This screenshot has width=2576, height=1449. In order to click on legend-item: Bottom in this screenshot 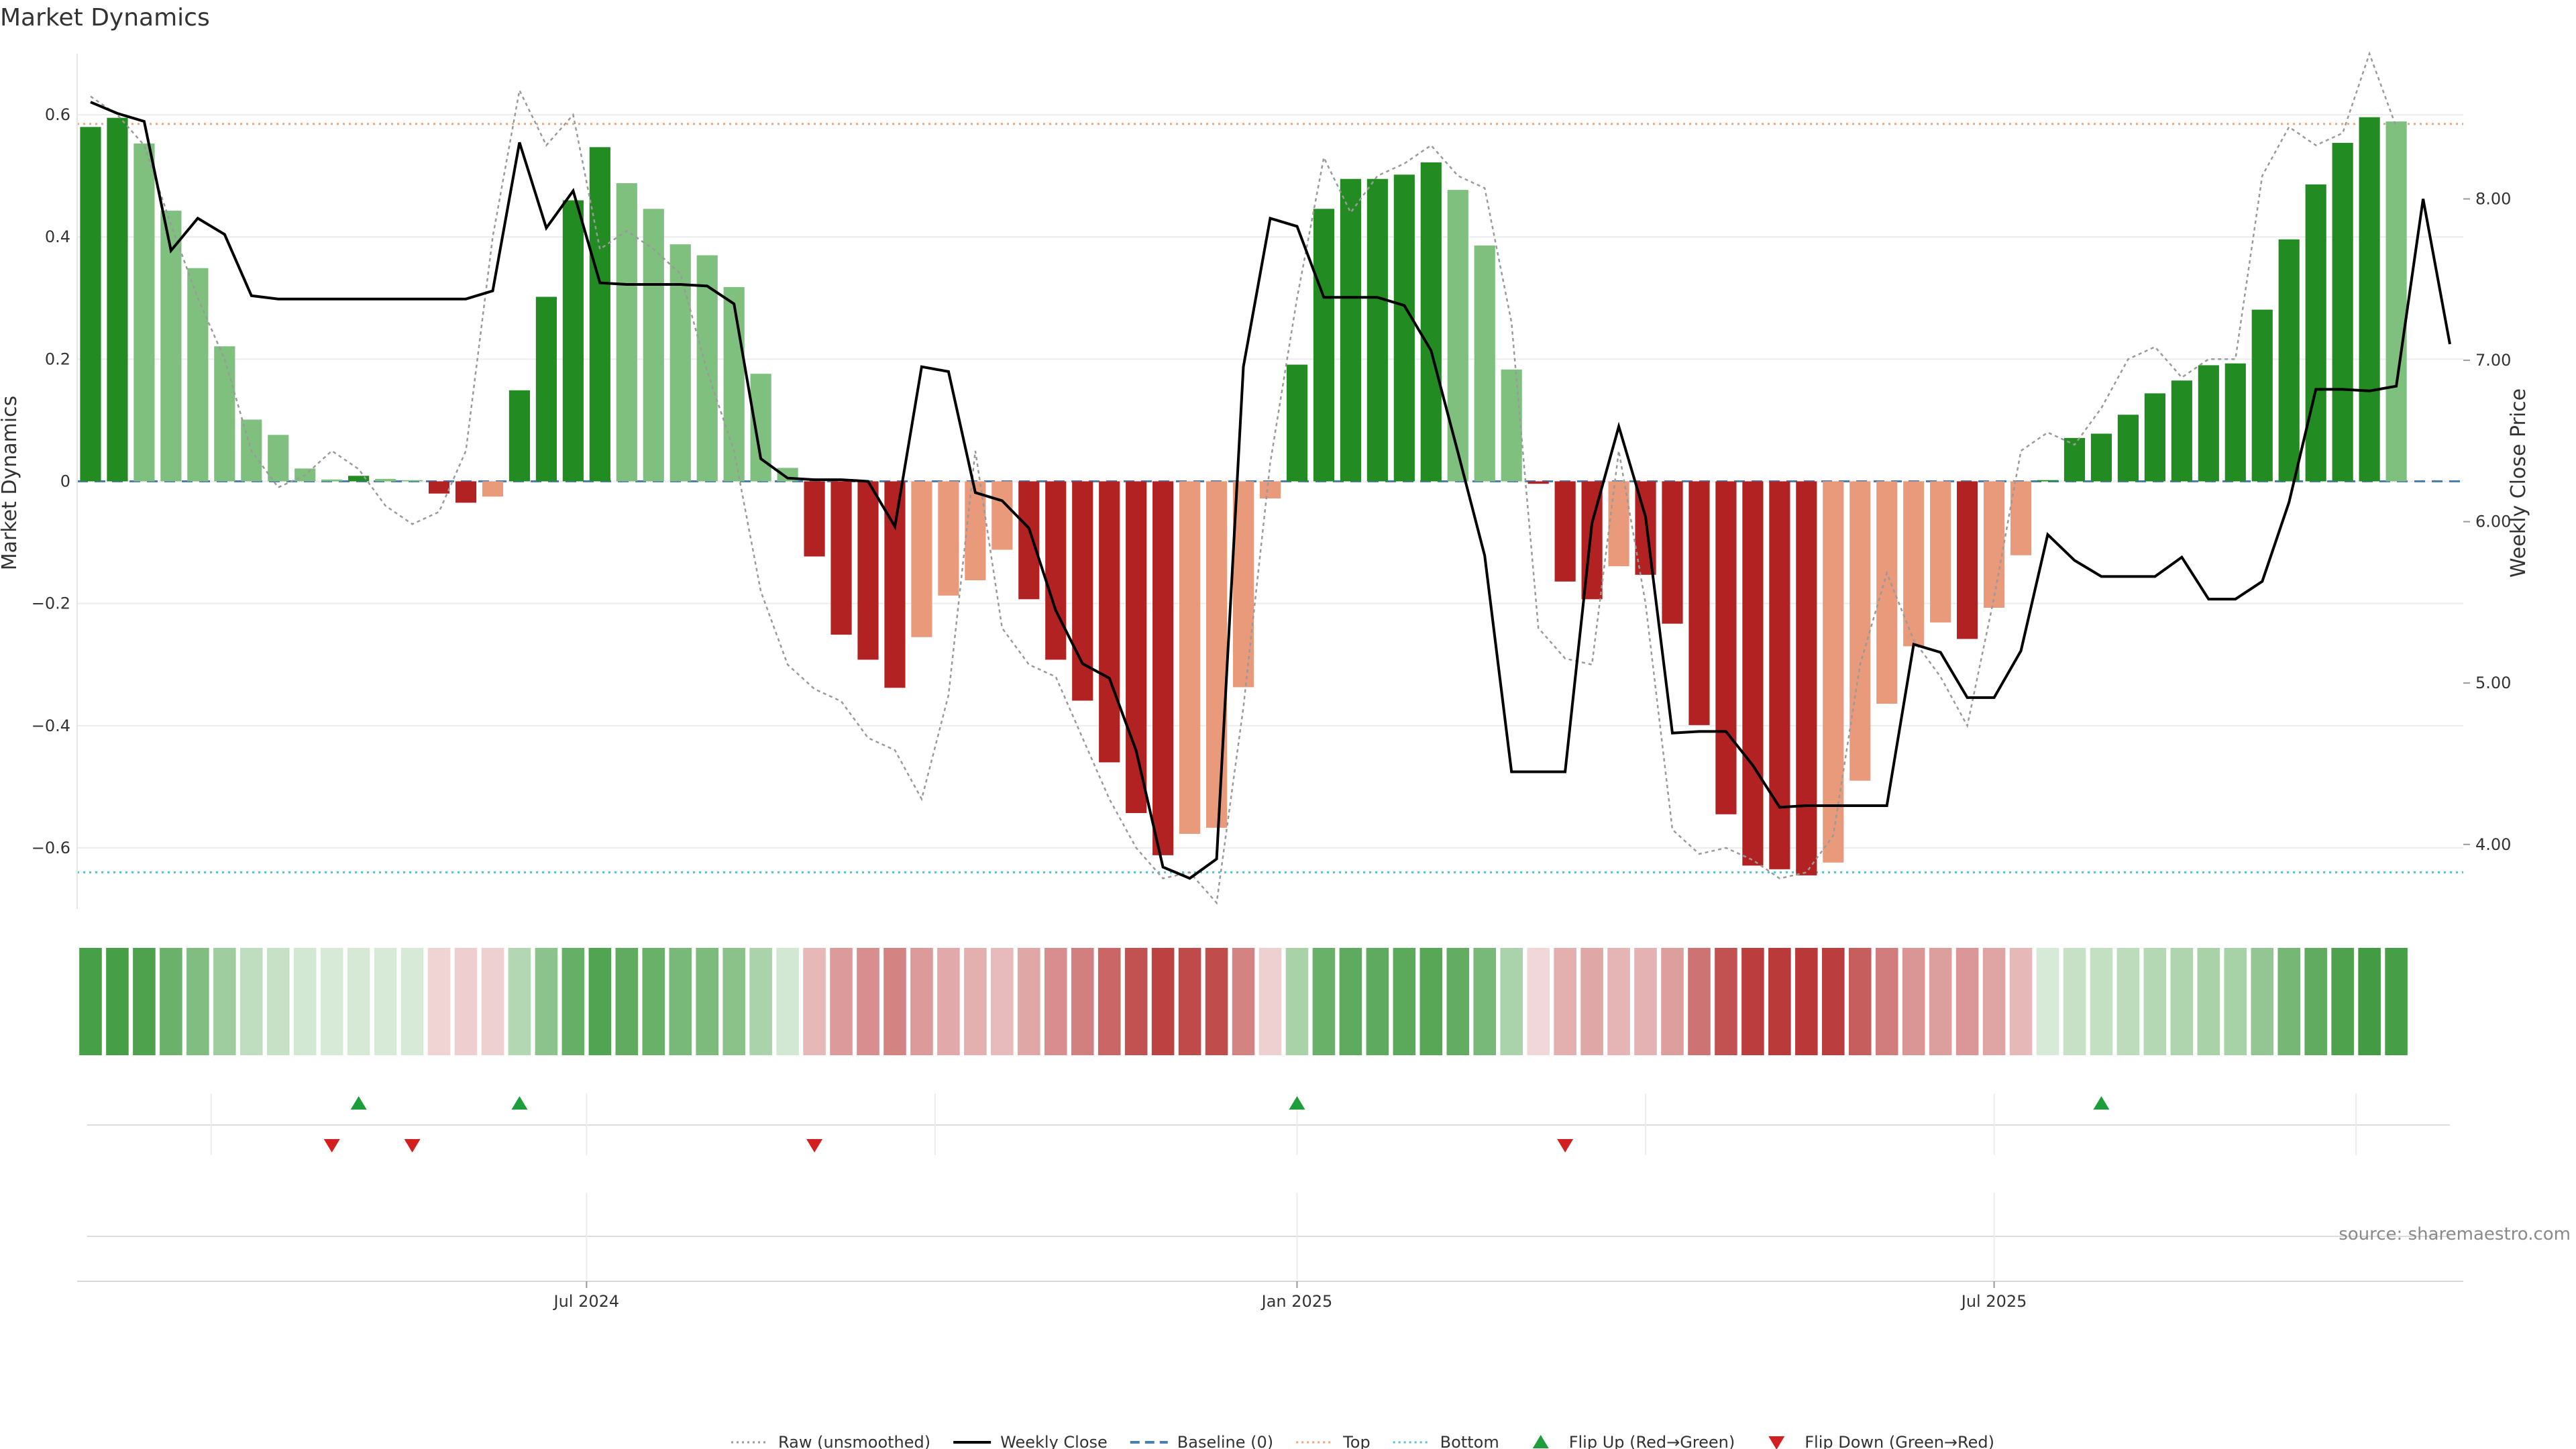, I will do `click(1446, 1441)`.